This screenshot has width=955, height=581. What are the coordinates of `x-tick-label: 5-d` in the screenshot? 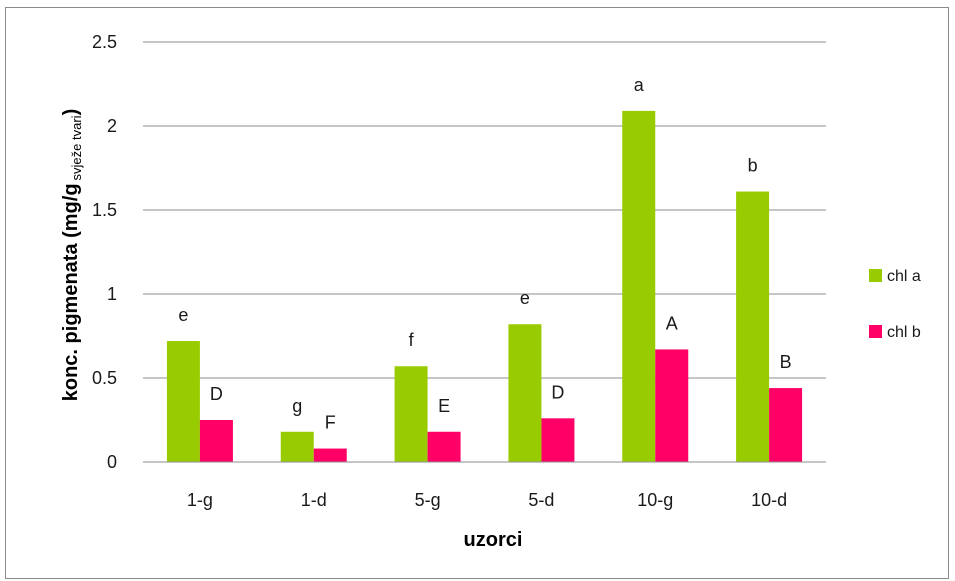 It's located at (541, 500).